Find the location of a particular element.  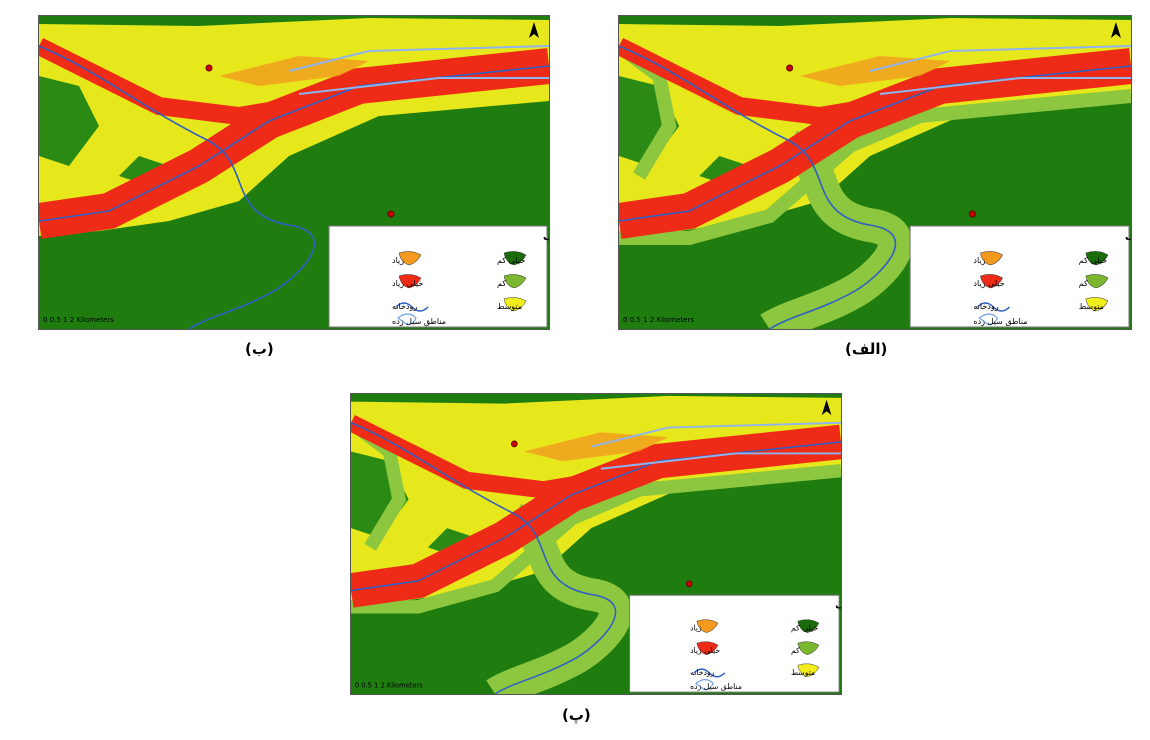

green-patches is located at coordinates (104, 131).